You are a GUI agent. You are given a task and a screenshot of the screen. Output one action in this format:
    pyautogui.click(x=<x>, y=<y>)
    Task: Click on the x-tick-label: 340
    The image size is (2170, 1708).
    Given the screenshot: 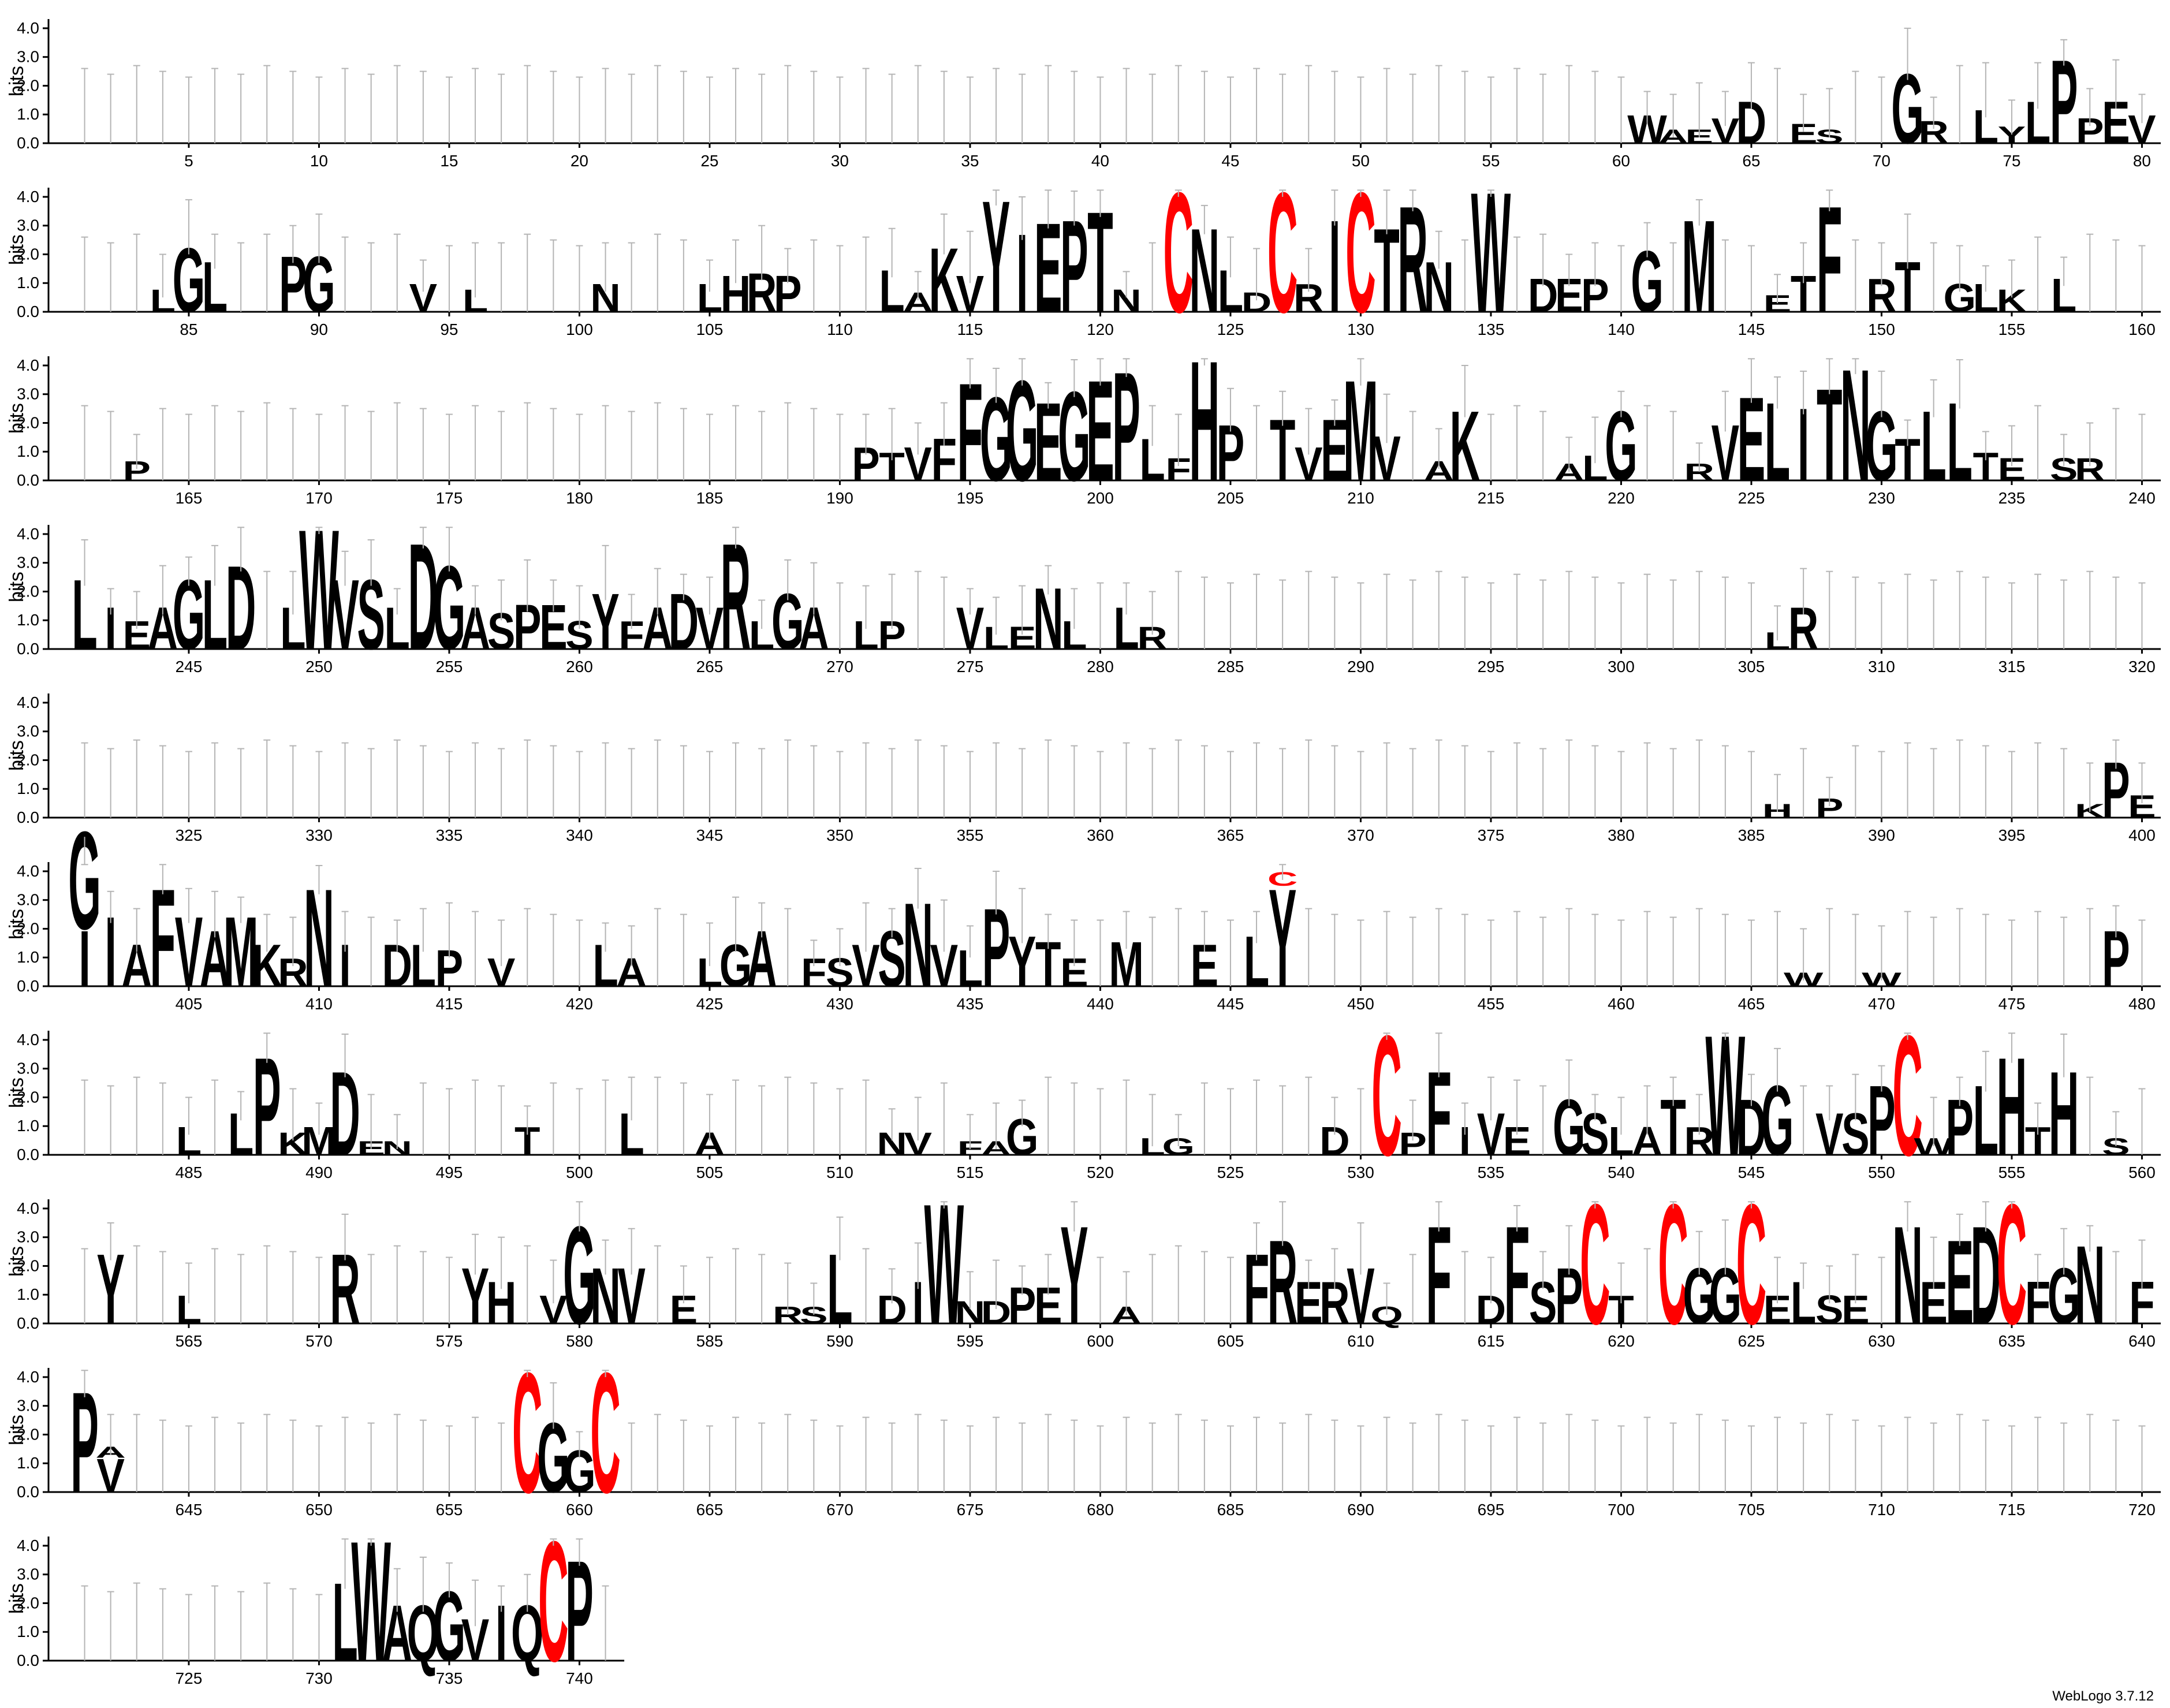 What is the action you would take?
    pyautogui.click(x=580, y=835)
    